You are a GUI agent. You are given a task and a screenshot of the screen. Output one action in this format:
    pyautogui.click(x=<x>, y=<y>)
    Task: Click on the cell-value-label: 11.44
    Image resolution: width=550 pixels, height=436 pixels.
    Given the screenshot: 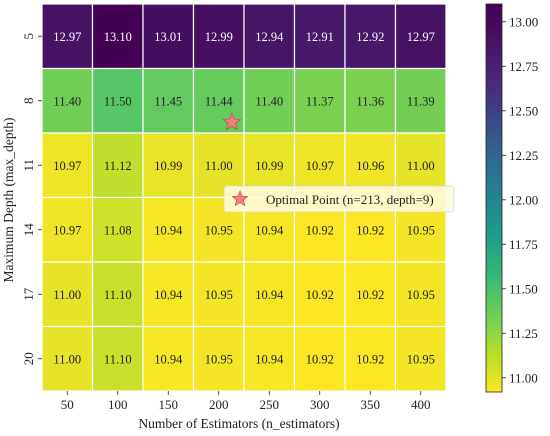 What is the action you would take?
    pyautogui.click(x=219, y=101)
    